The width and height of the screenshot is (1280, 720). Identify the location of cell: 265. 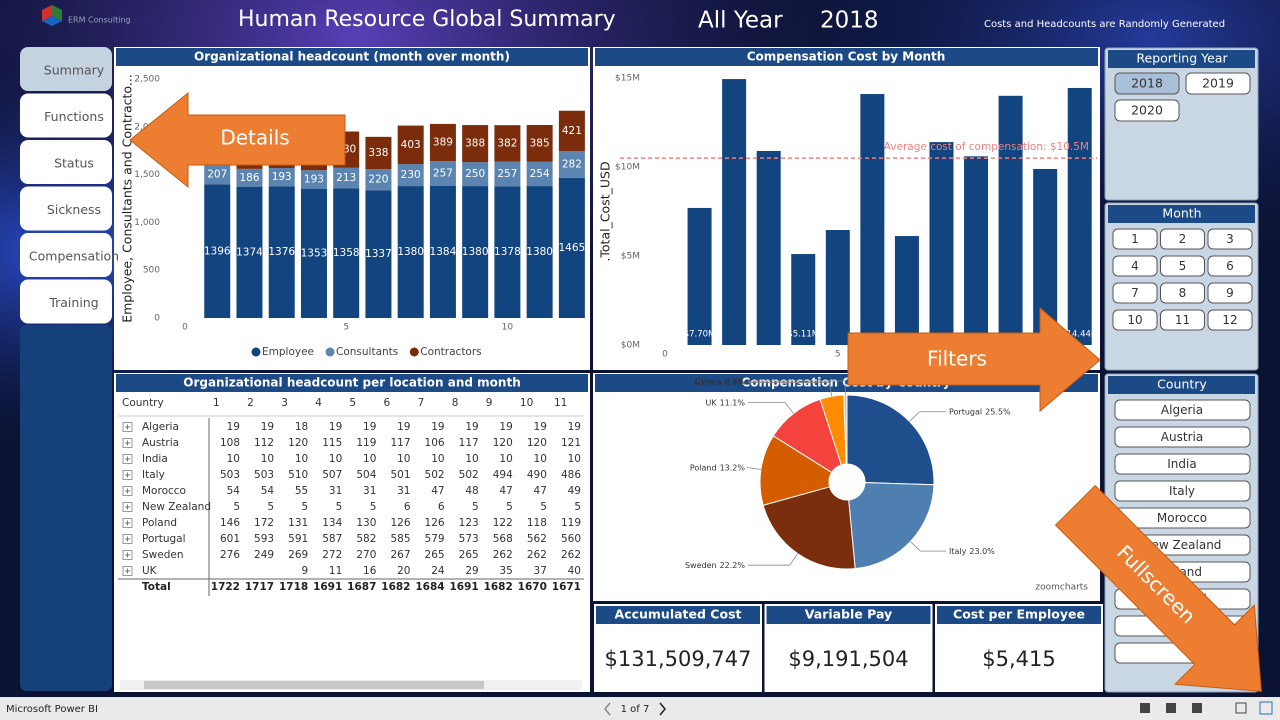
(435, 555).